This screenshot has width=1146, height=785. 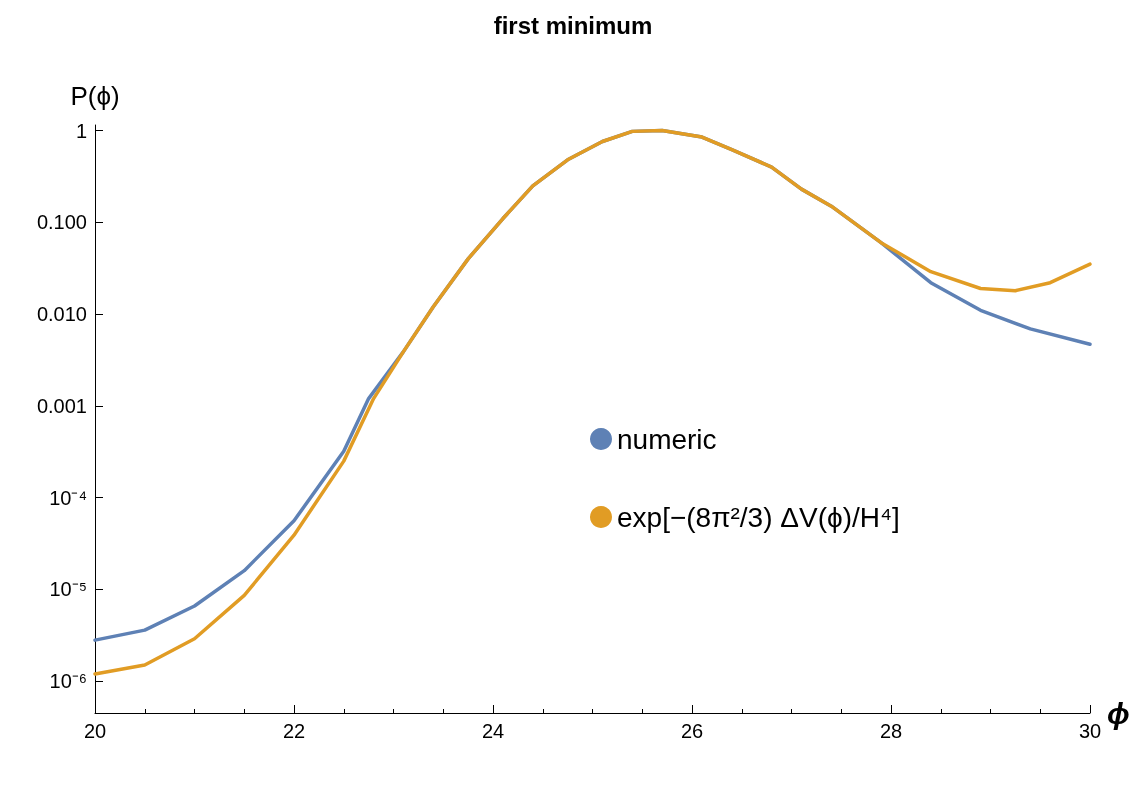 What do you see at coordinates (758, 517) in the screenshot?
I see `legend-label: exp[−(8π²/3) ΔV(ϕ)/H⁴]` at bounding box center [758, 517].